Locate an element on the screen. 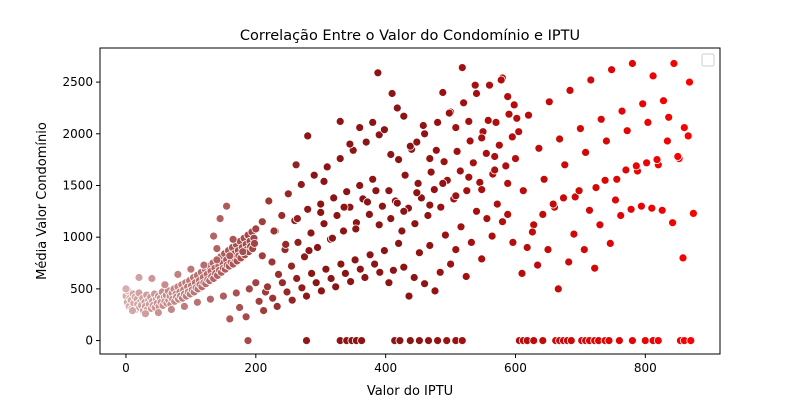  y-tick-label: 2000 is located at coordinates (77, 134).